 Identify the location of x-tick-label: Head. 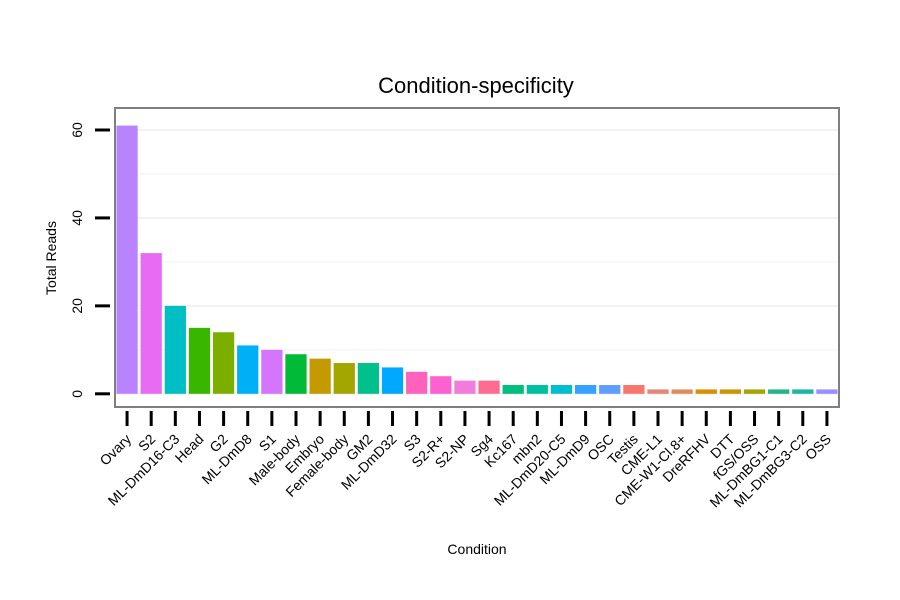
(189, 448).